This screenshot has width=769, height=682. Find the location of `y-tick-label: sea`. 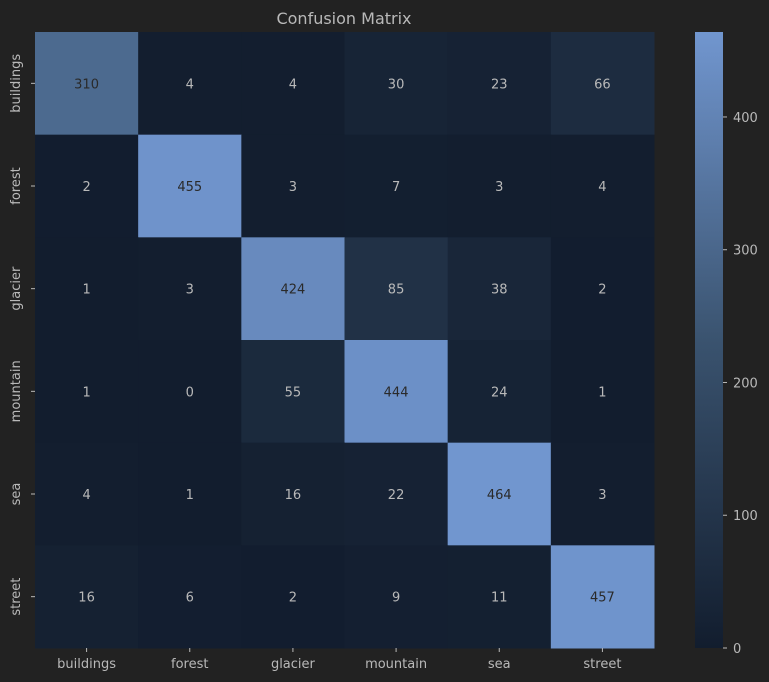

y-tick-label: sea is located at coordinates (16, 494).